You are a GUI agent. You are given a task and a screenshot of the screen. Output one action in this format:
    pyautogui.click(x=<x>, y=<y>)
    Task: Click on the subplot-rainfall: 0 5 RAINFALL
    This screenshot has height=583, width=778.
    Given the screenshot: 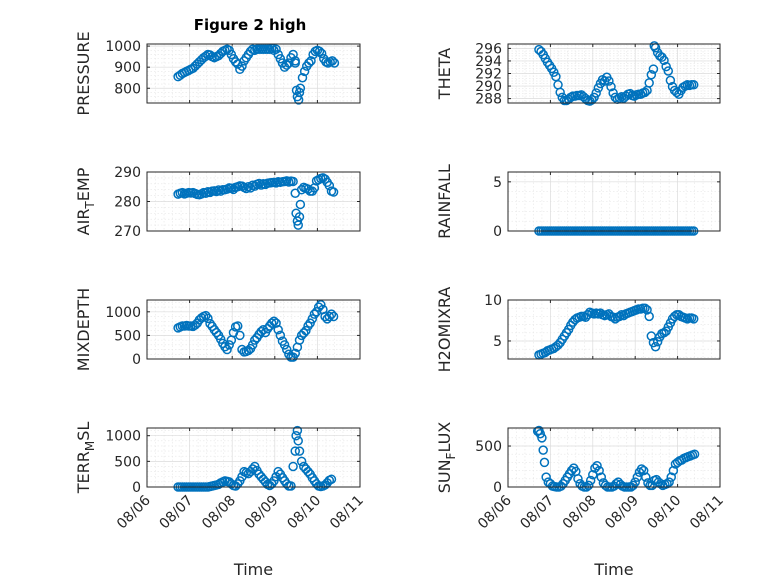 What is the action you would take?
    pyautogui.click(x=578, y=202)
    